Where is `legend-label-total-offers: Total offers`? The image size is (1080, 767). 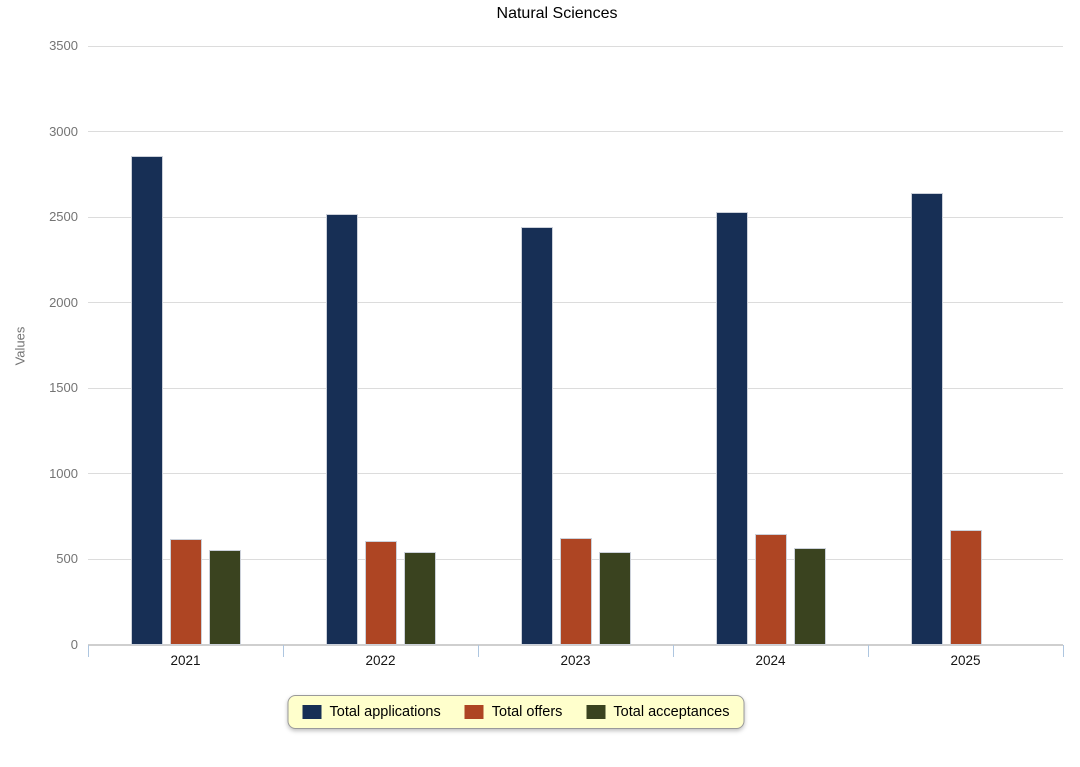
legend-label-total-offers: Total offers is located at coordinates (527, 712).